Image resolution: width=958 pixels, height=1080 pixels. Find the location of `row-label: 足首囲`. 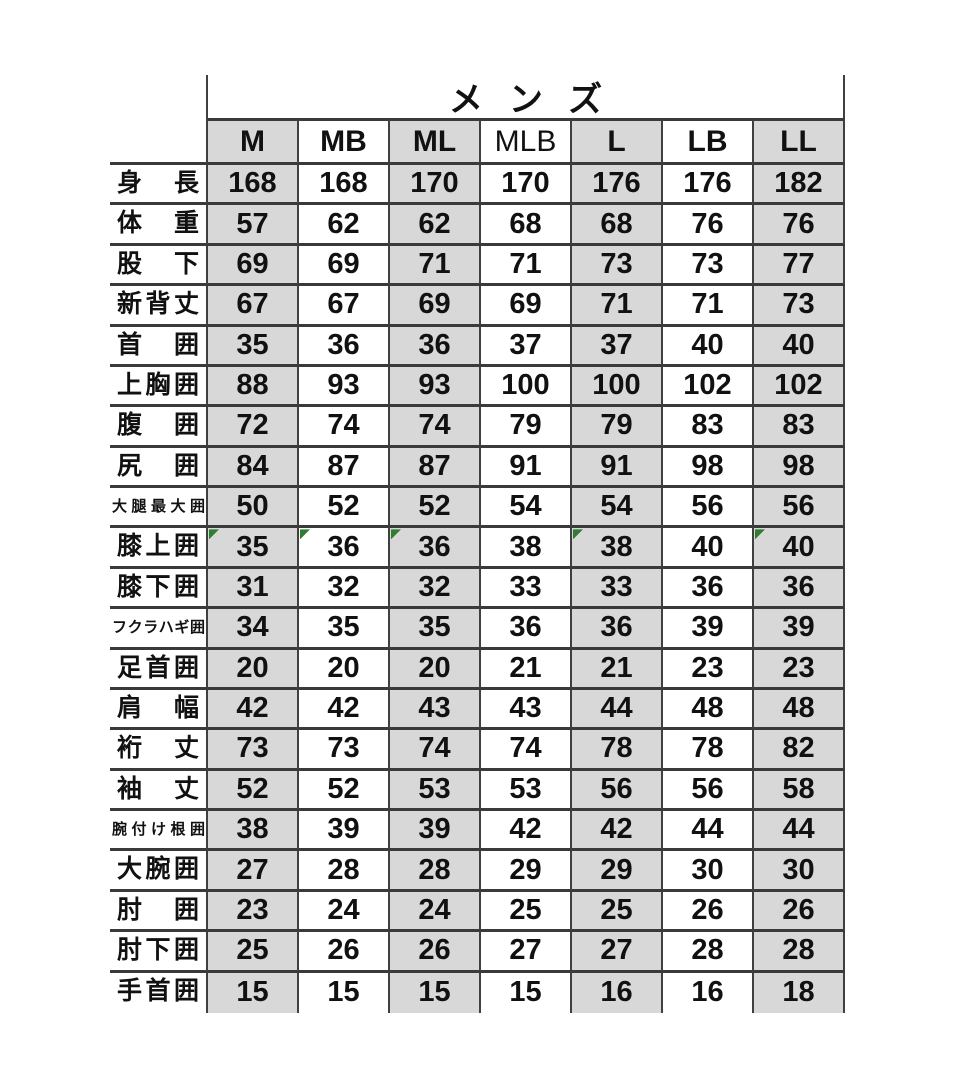

row-label: 足首囲 is located at coordinates (159, 669).